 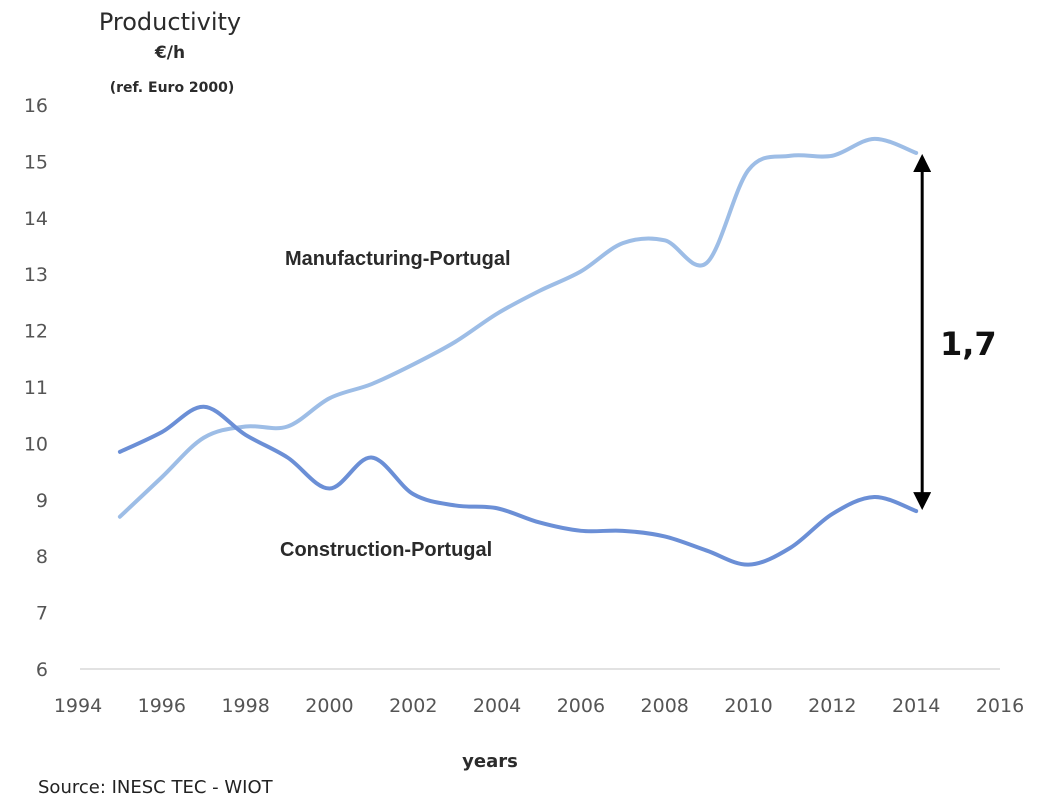 What do you see at coordinates (497, 706) in the screenshot?
I see `x-tick-label: 2004` at bounding box center [497, 706].